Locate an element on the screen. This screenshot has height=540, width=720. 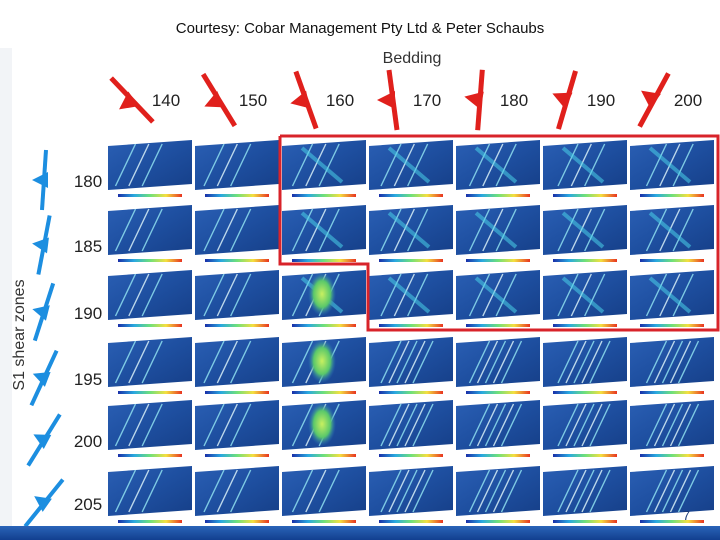
shear-label-185: 185 is located at coordinates (88, 246).